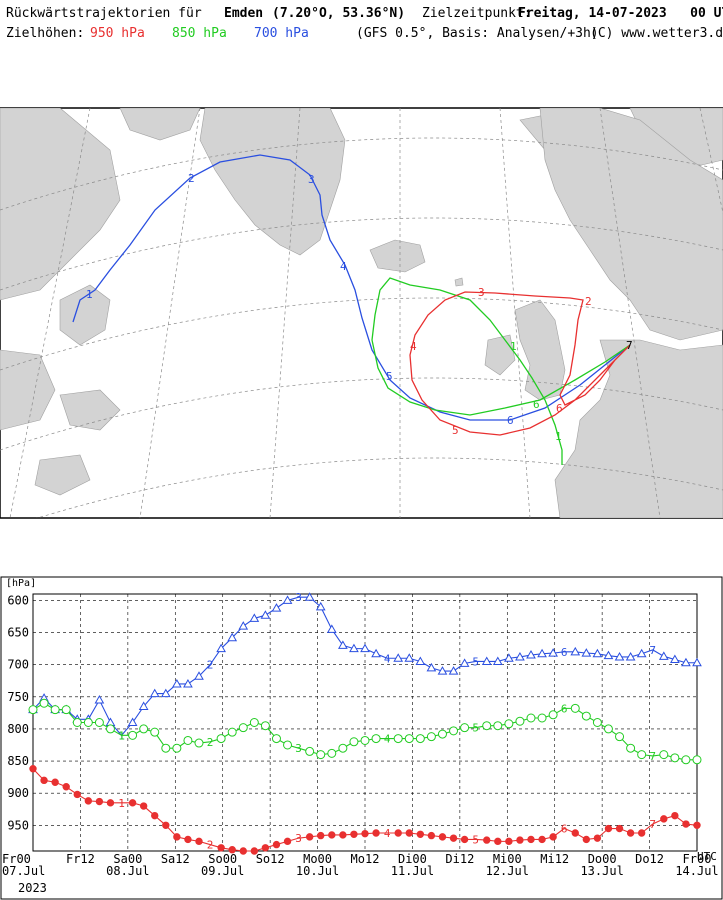 This screenshot has width=723, height=900. I want to click on x-tick-label: So12, so click(270, 859).